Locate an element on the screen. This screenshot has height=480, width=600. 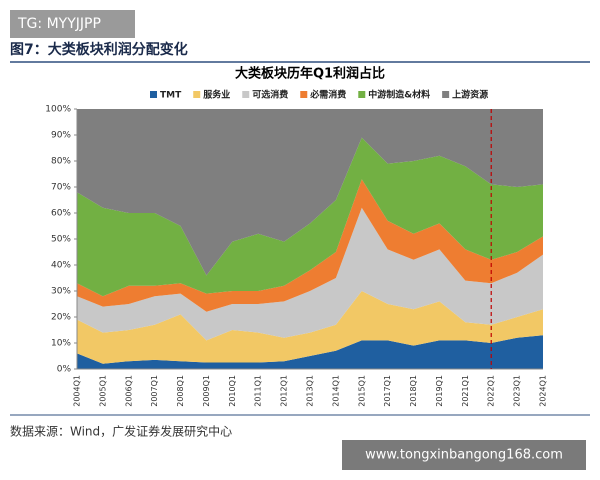
x-tick-label: 2015Q1 is located at coordinates (361, 391).